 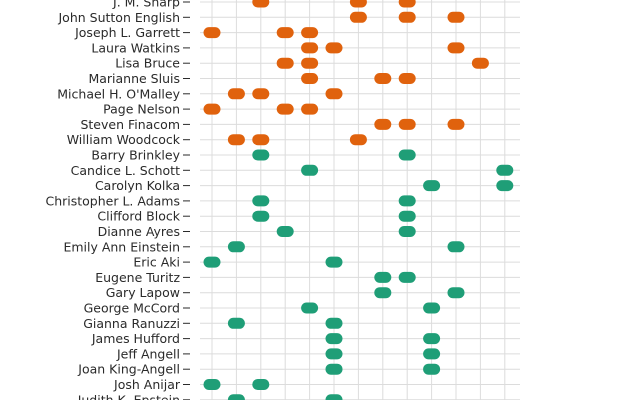 What do you see at coordinates (141, 109) in the screenshot?
I see `y-tick-label: Page Nelson` at bounding box center [141, 109].